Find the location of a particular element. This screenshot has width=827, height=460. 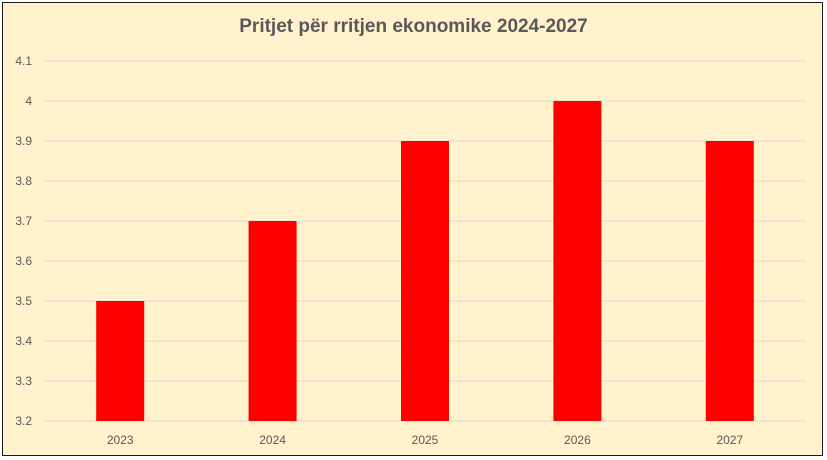

x-tick-label: 2023 is located at coordinates (120, 440).